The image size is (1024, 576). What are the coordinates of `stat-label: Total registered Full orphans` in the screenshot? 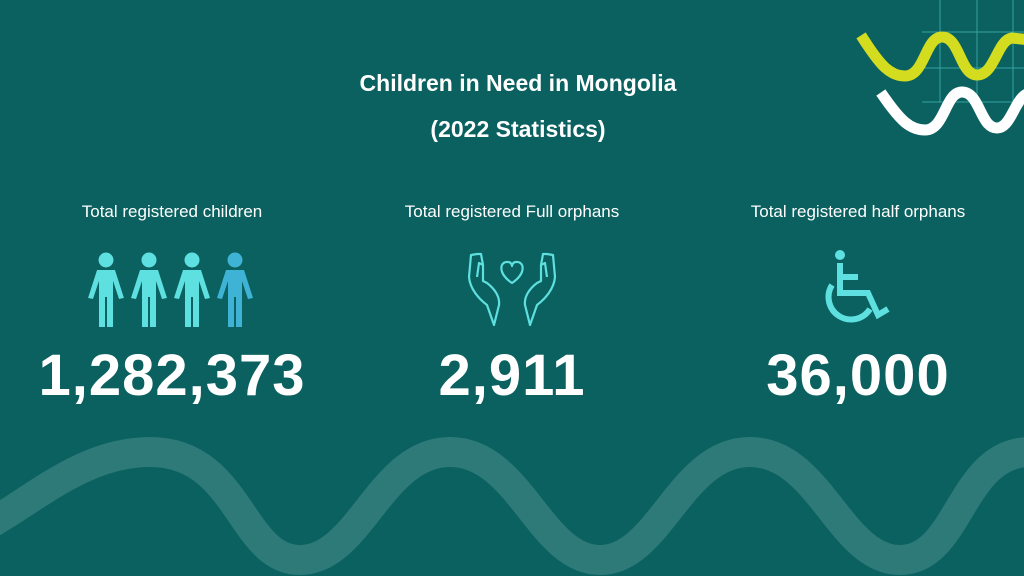 It's located at (512, 211).